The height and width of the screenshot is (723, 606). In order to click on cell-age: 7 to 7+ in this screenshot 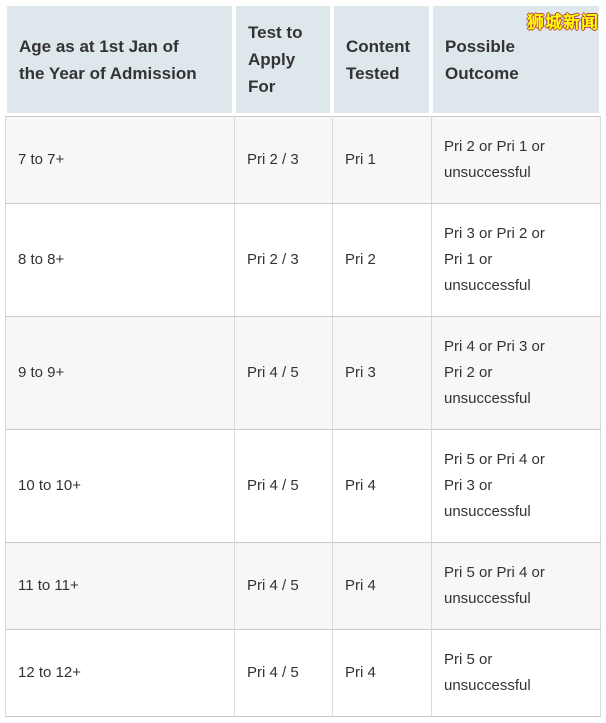, I will do `click(119, 159)`.